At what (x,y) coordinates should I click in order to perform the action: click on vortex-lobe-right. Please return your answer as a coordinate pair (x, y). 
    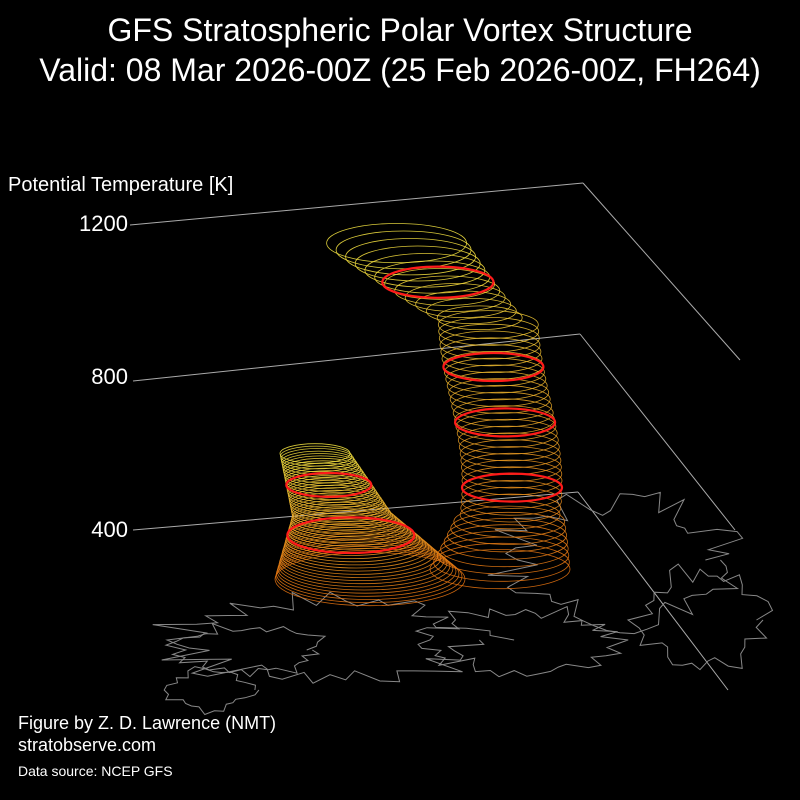
    Looking at the image, I should click on (448, 406).